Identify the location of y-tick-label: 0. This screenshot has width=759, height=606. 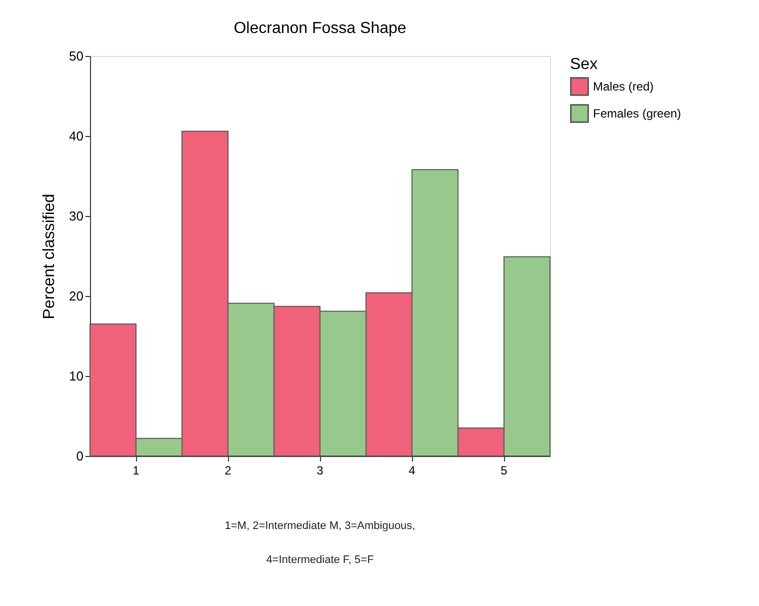
(80, 456).